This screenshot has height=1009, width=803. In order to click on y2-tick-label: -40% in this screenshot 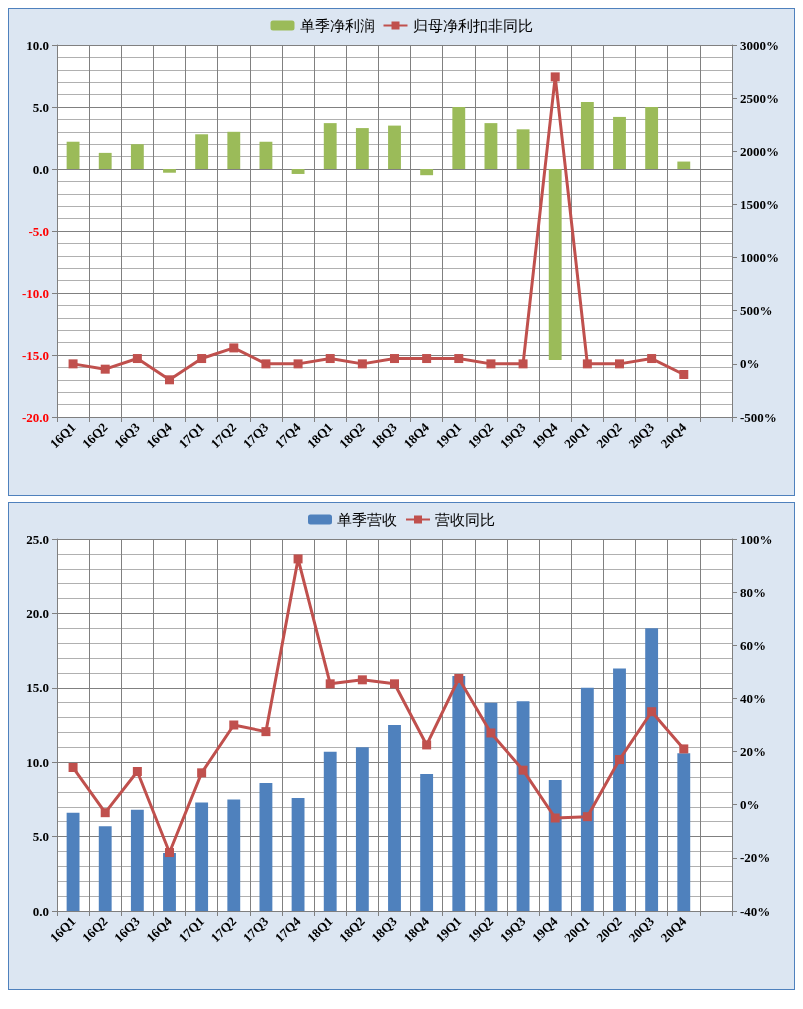, I will do `click(755, 911)`.